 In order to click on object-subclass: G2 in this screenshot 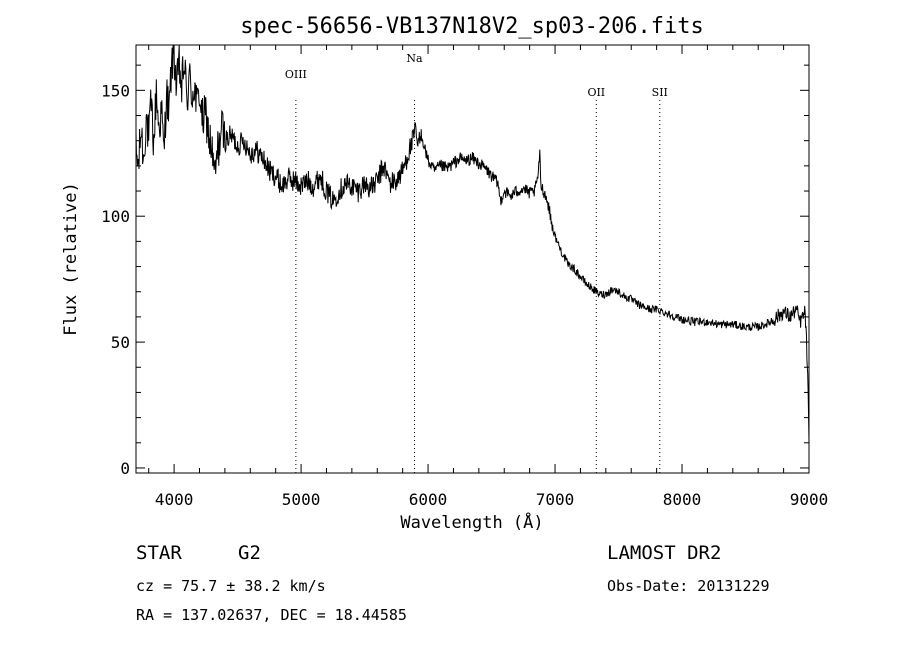, I will do `click(249, 553)`.